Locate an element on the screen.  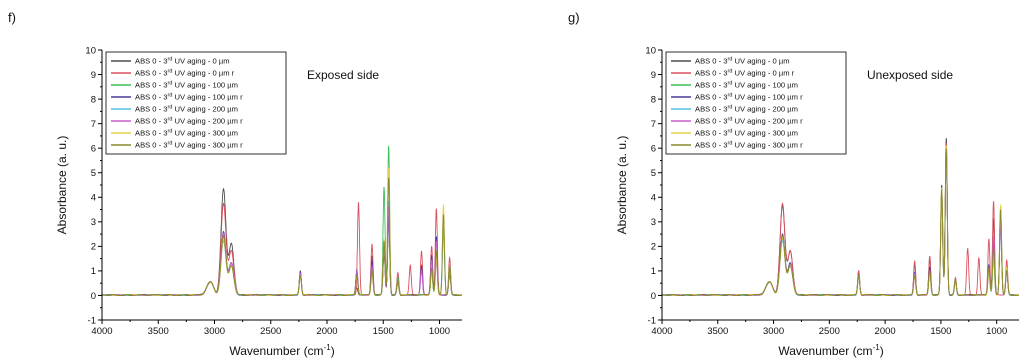
y-axis-title: Absorbance (a. u.) is located at coordinates (62, 185).